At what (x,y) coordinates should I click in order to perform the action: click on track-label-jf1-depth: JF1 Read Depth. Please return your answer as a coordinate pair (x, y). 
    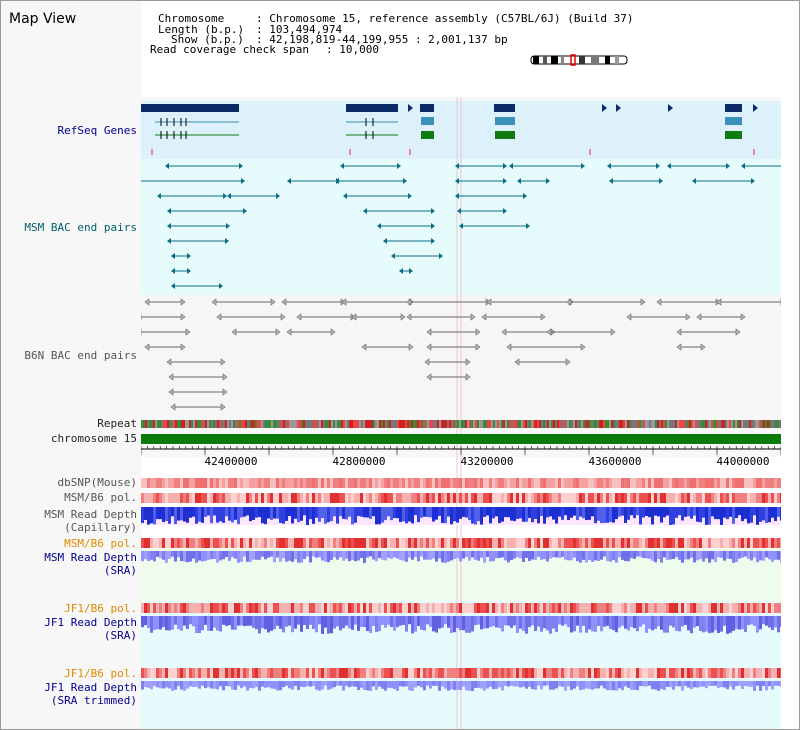
    Looking at the image, I should click on (90, 622).